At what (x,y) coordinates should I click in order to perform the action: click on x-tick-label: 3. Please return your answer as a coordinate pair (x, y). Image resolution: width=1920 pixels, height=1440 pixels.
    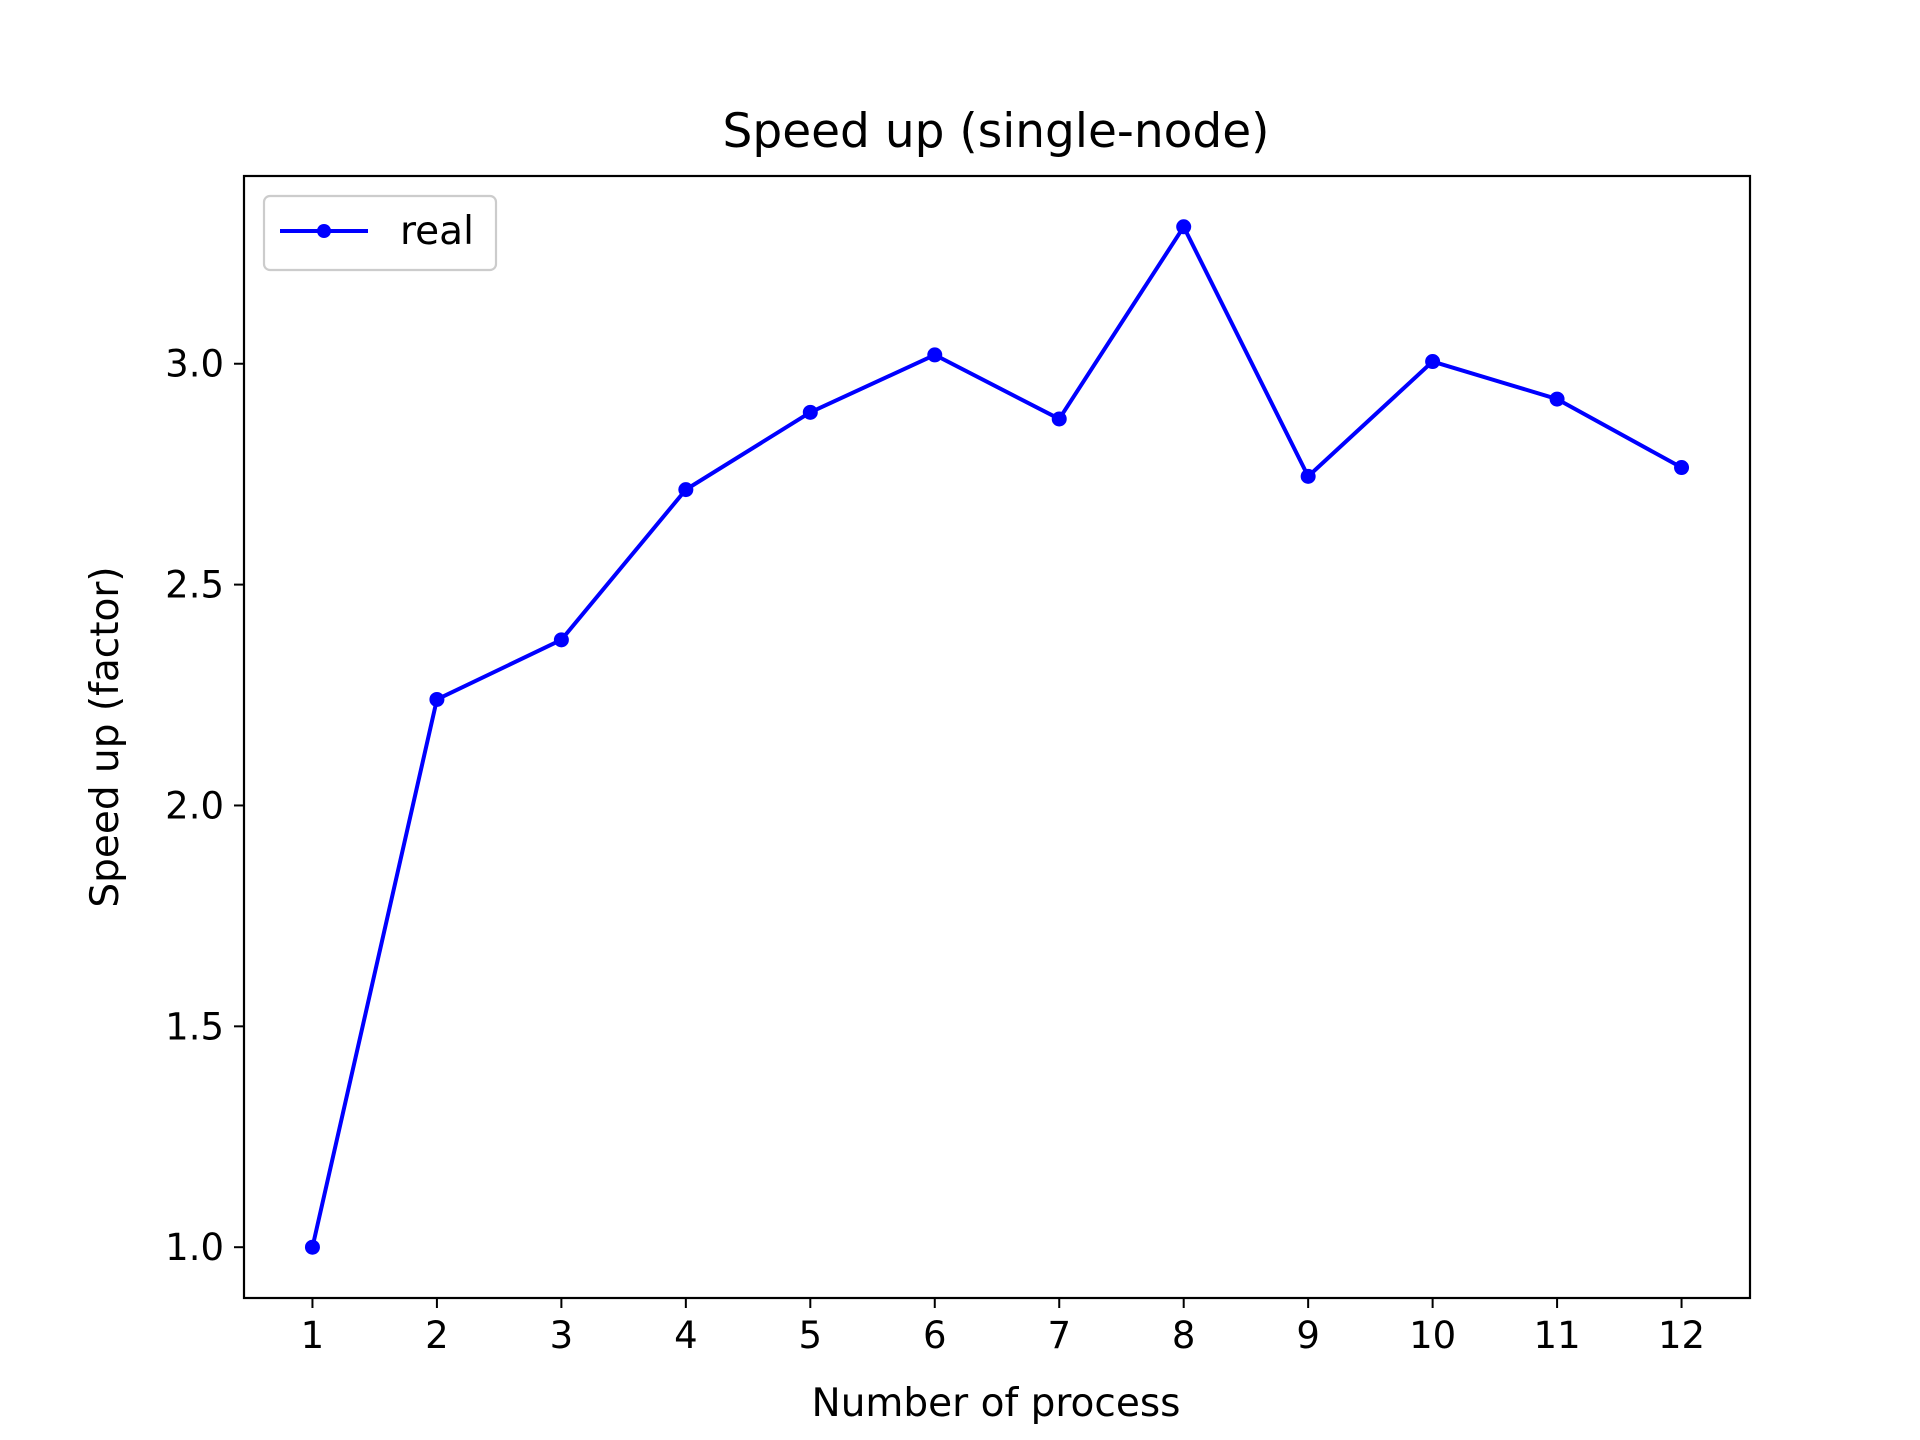
    Looking at the image, I should click on (562, 1335).